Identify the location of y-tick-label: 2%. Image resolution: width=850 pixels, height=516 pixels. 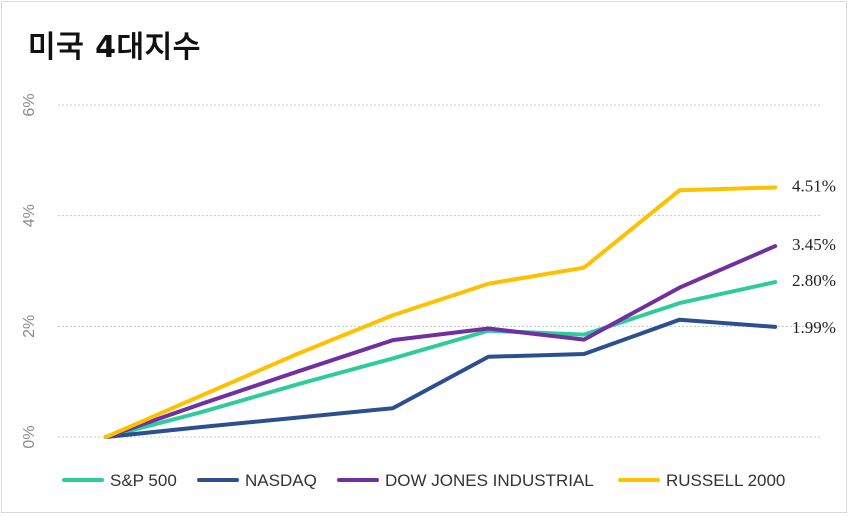
(29, 326).